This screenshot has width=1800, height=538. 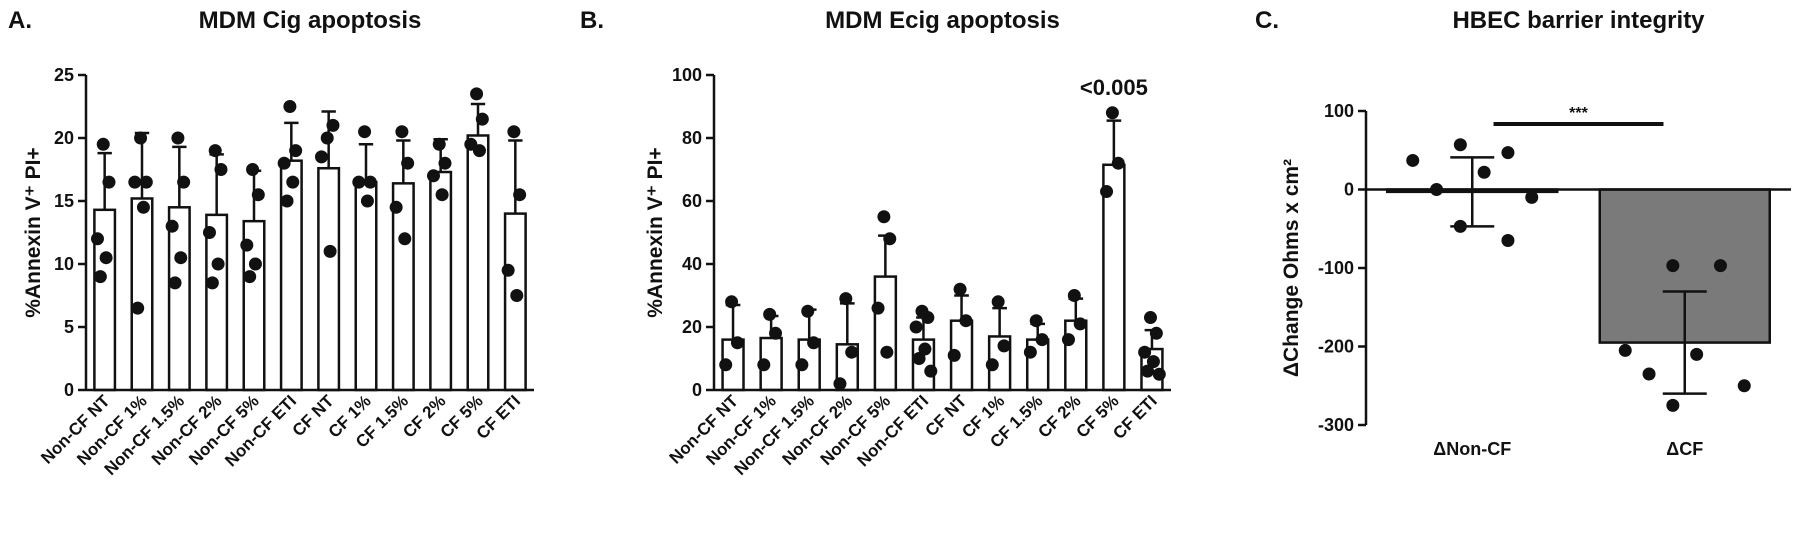 I want to click on x-tick-label: CF ETI, so click(x=1135, y=417).